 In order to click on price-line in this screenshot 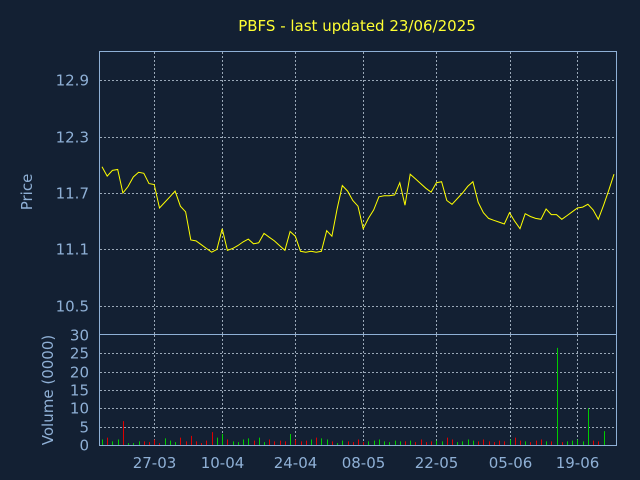, I will do `click(358, 209)`.